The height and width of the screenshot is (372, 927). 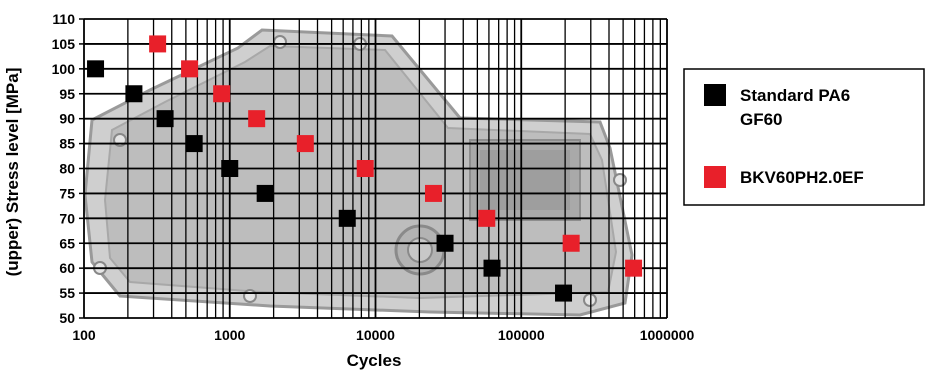 I want to click on y-tick-label: 110, so click(x=63, y=19).